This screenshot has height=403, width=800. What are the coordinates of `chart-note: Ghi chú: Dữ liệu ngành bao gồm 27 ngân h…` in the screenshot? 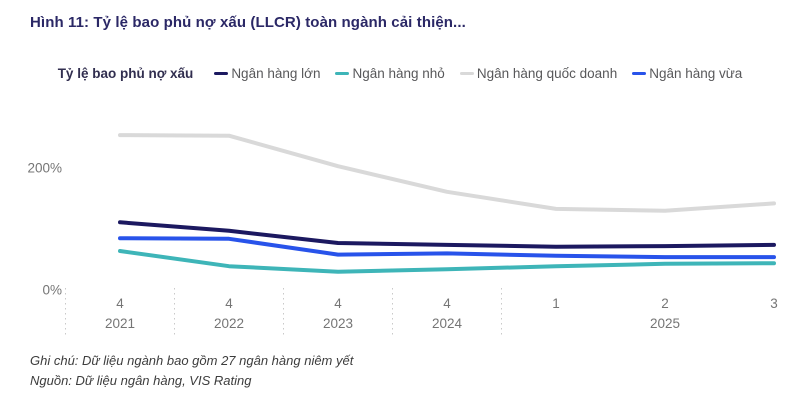 It's located at (192, 360).